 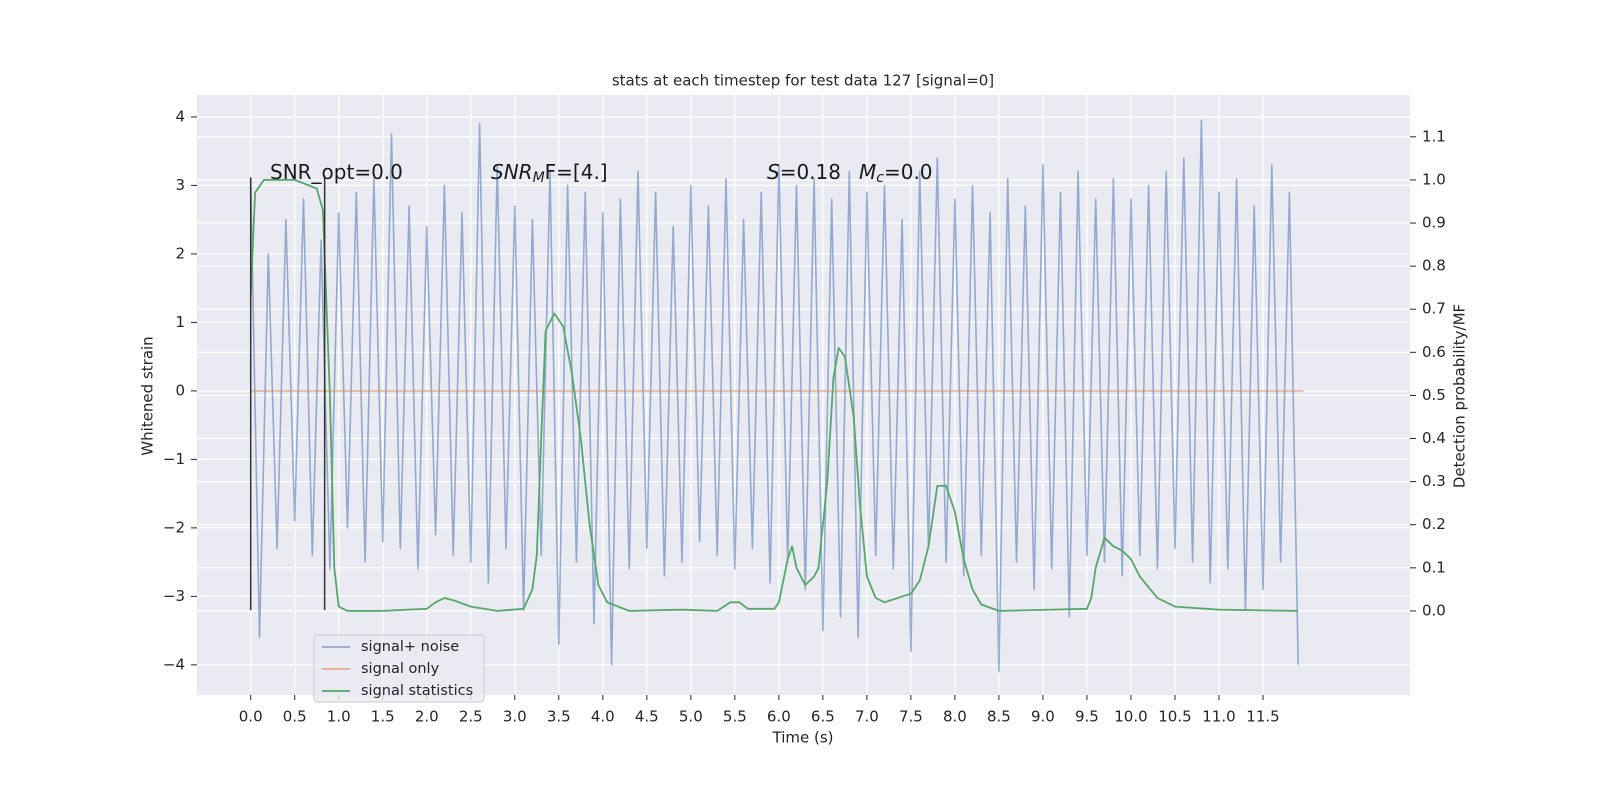 What do you see at coordinates (148, 395) in the screenshot?
I see `y-axis-label: Whitened strain` at bounding box center [148, 395].